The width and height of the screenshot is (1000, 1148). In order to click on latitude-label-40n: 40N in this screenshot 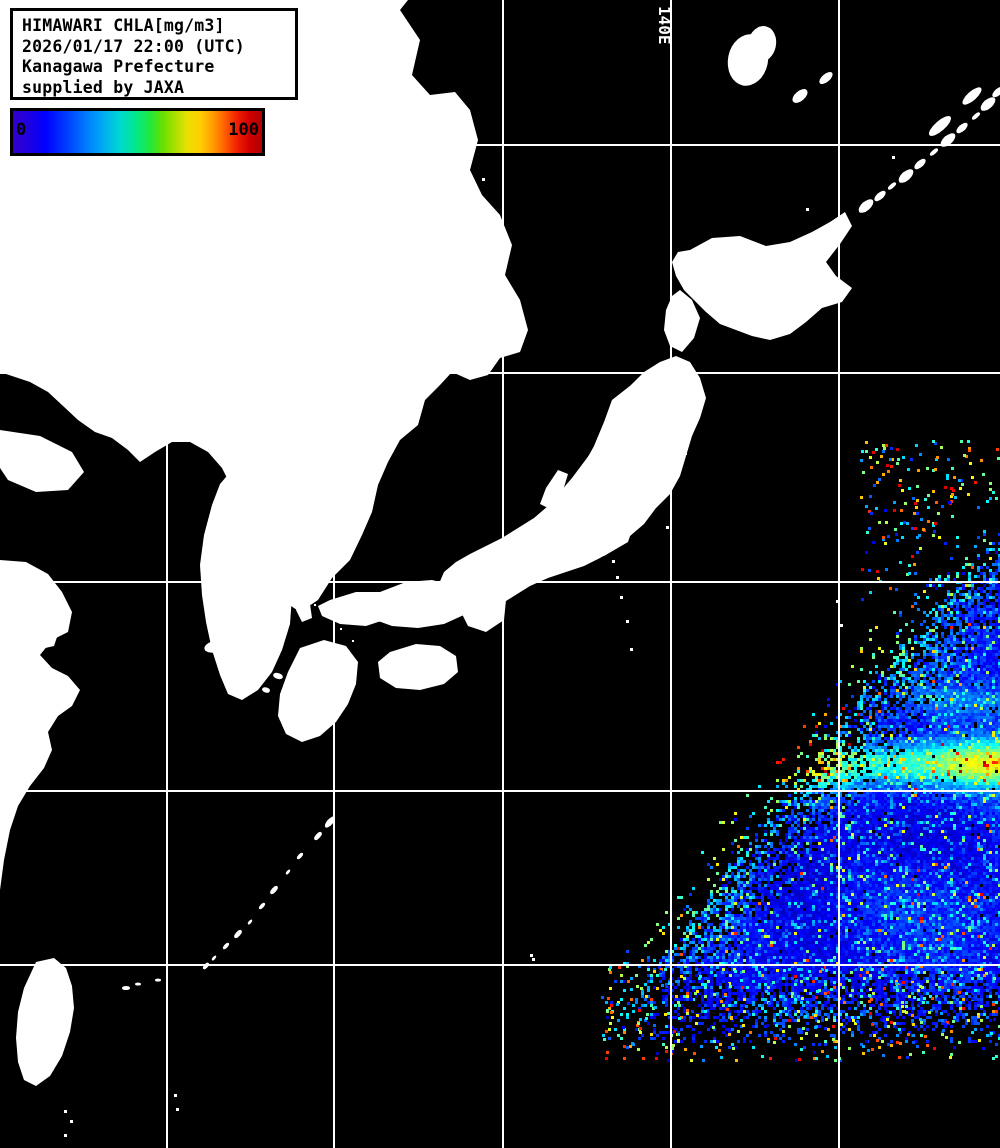, I will do `click(12, 360)`.